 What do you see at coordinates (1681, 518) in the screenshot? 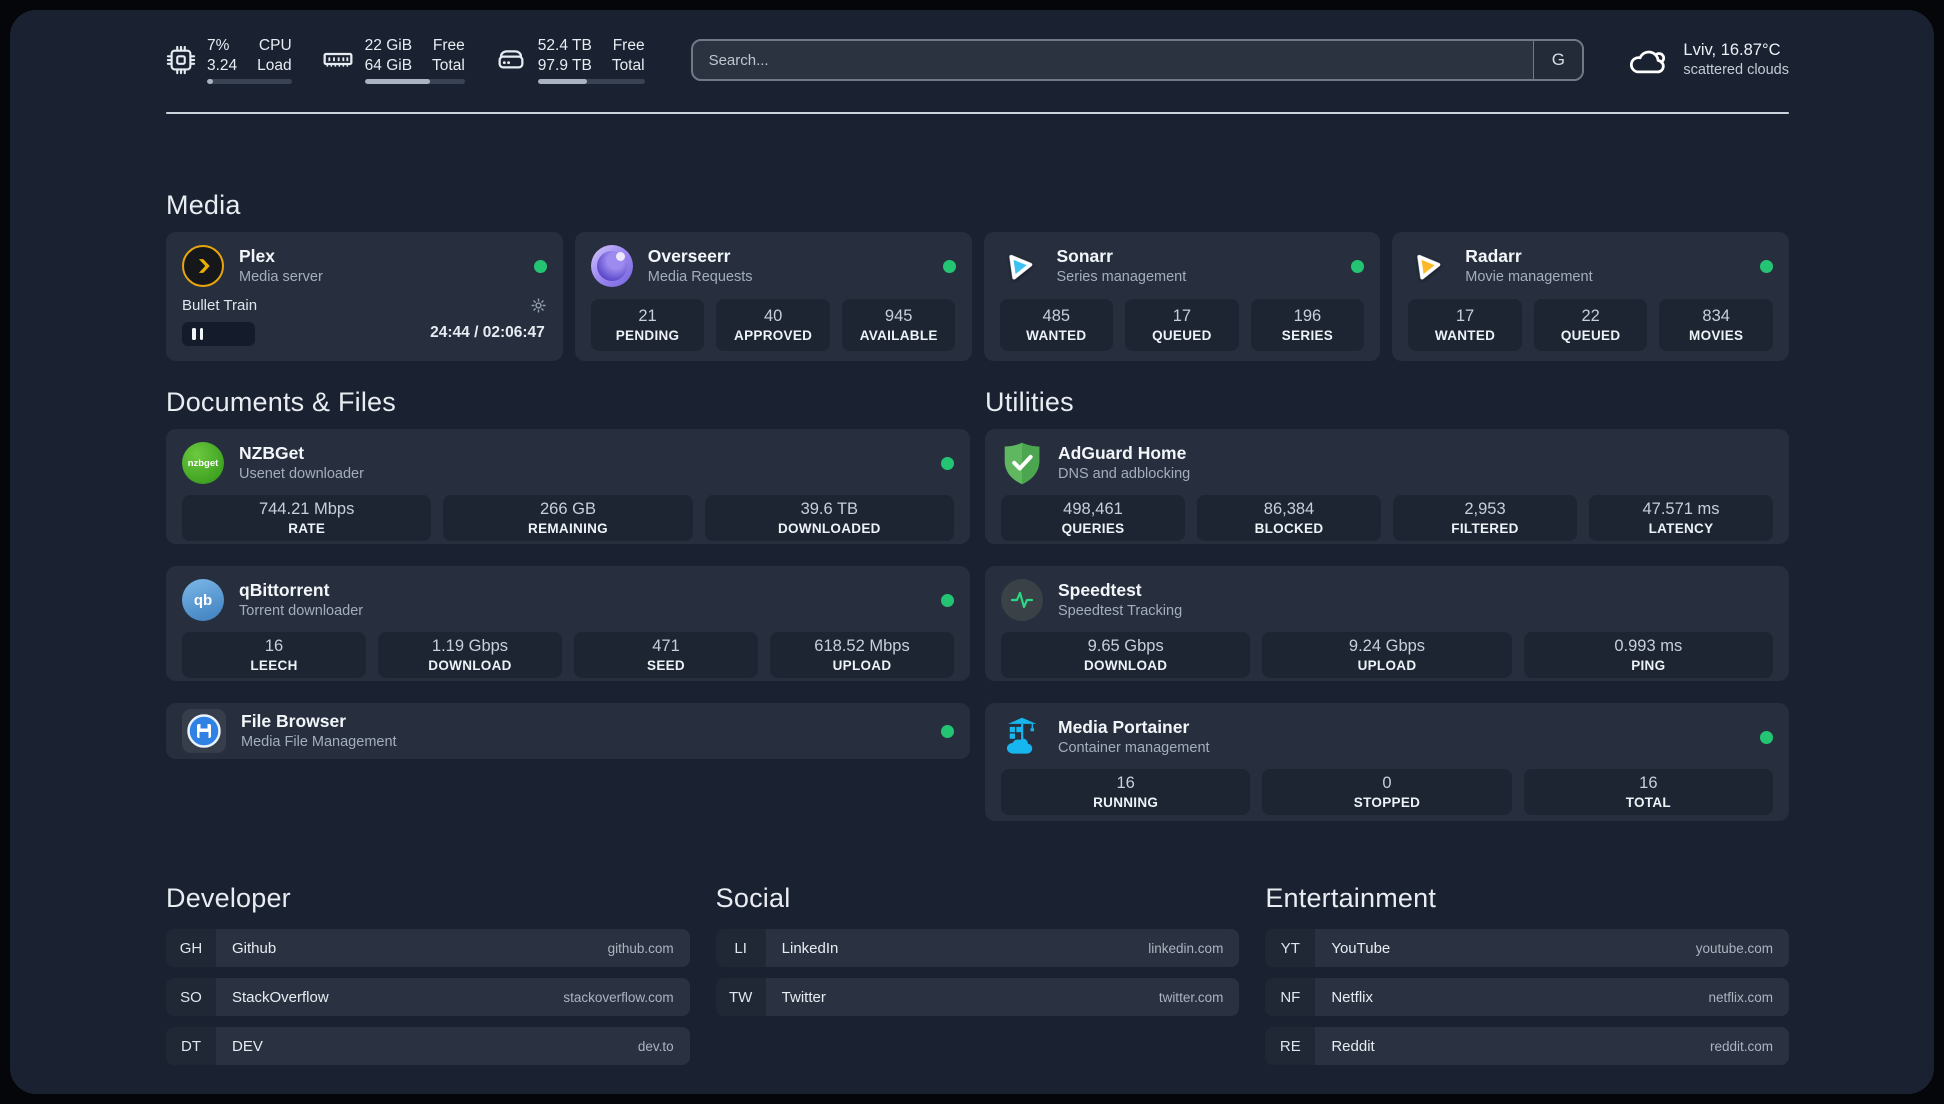
I see `stat-block: 47.571 ms LATENCY` at bounding box center [1681, 518].